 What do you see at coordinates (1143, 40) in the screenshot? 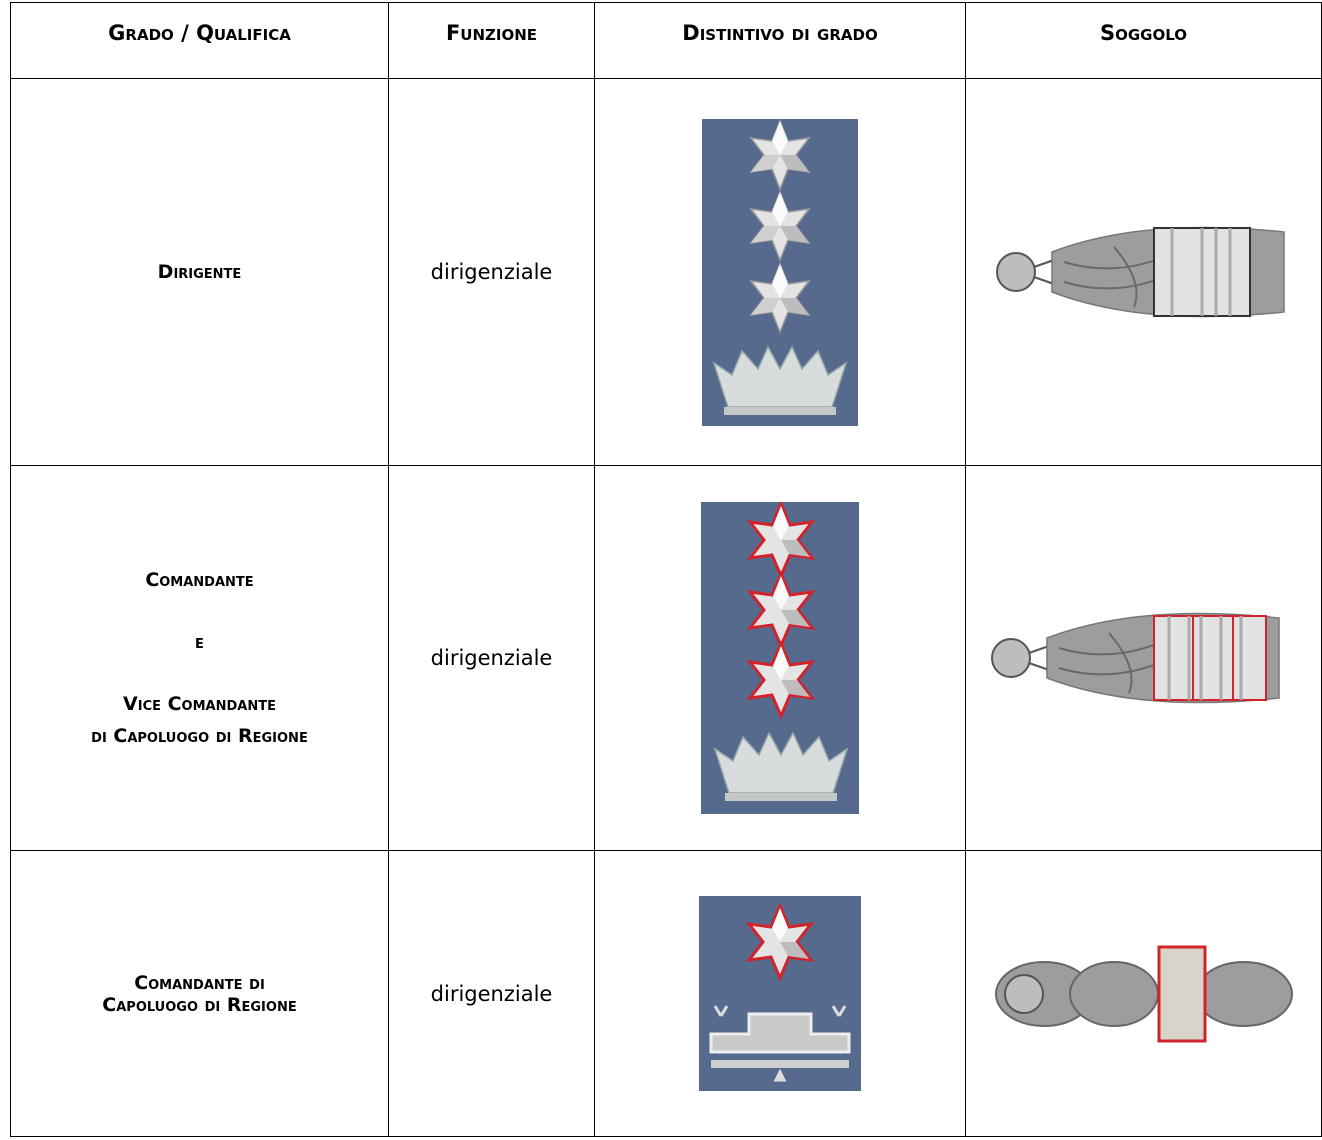
I see `header-cell: Soggolo` at bounding box center [1143, 40].